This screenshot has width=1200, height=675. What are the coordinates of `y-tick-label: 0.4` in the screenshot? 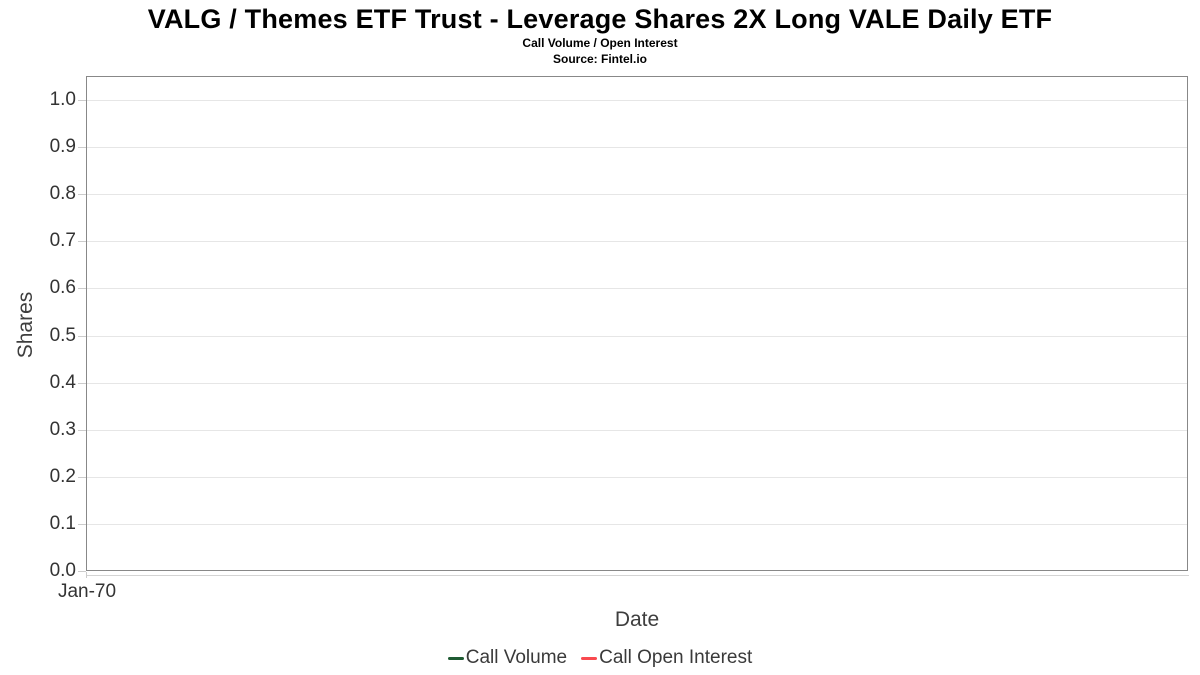 It's located at (62, 382).